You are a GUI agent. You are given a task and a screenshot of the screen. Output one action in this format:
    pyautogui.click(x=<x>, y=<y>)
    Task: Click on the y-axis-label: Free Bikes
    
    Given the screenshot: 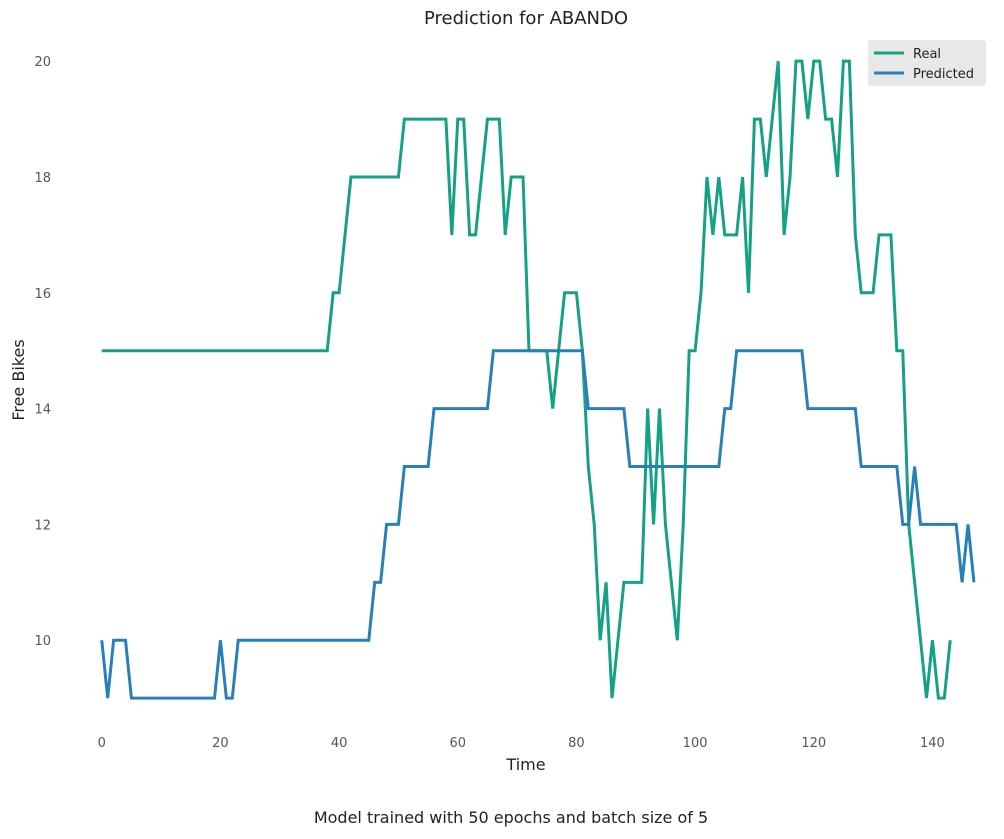 What is the action you would take?
    pyautogui.click(x=18, y=379)
    